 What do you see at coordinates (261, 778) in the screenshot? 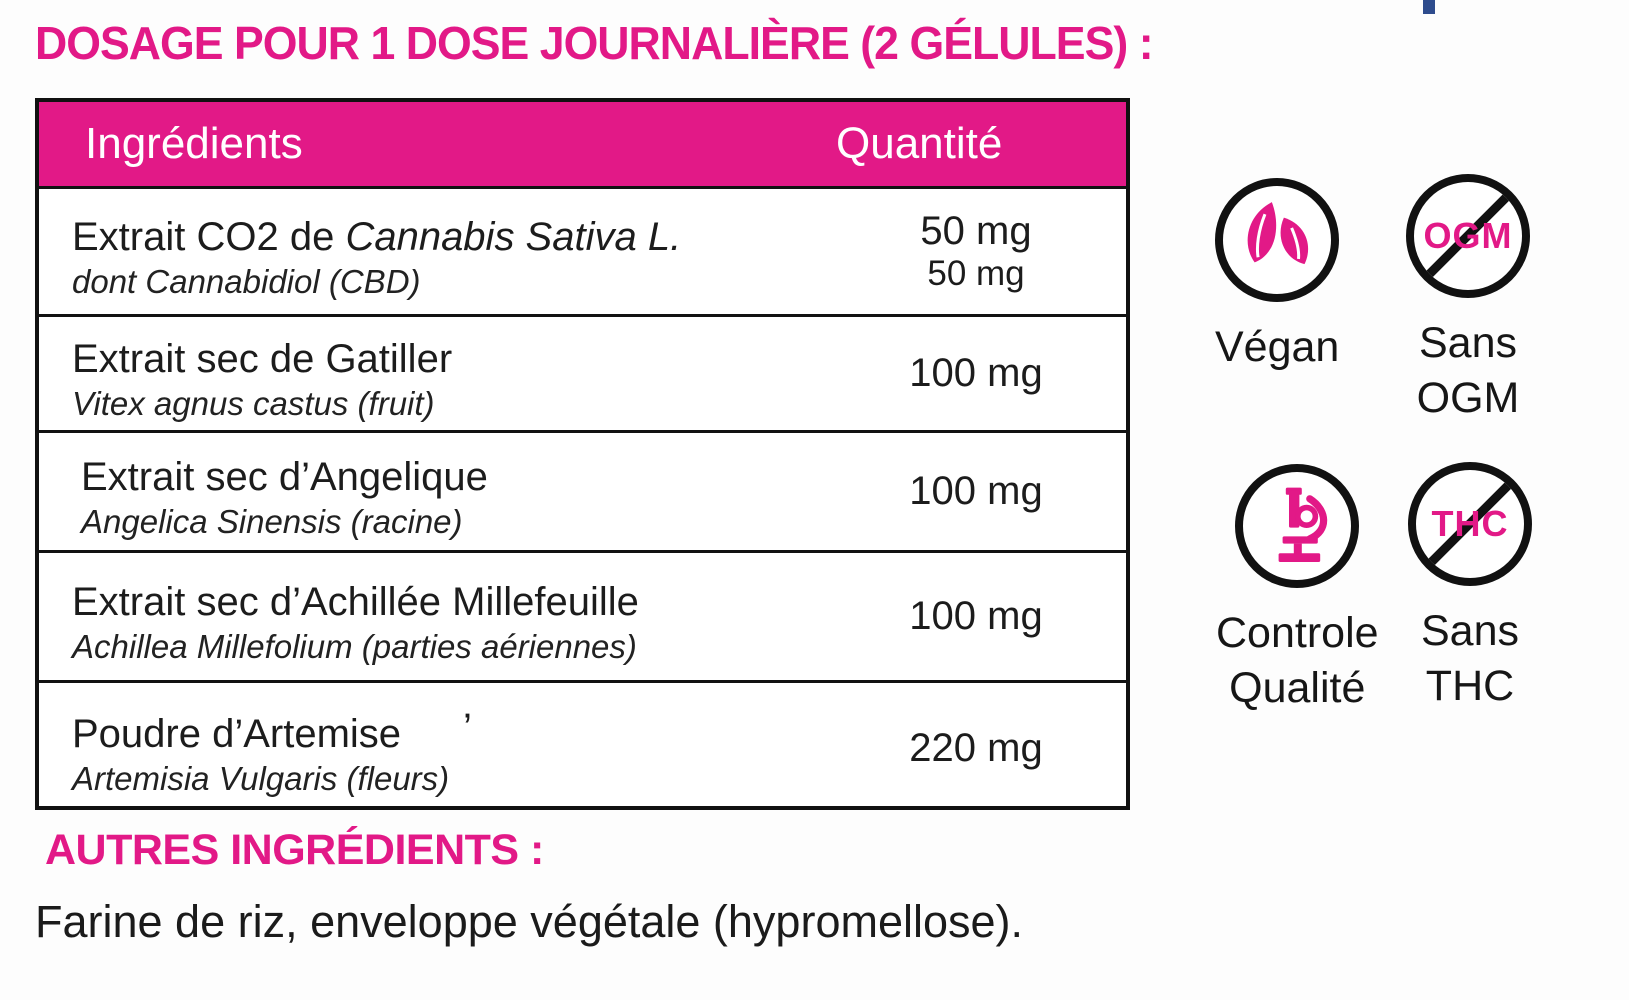
I see `ingredient-subname: Artemisia Vulgaris (fleurs)` at bounding box center [261, 778].